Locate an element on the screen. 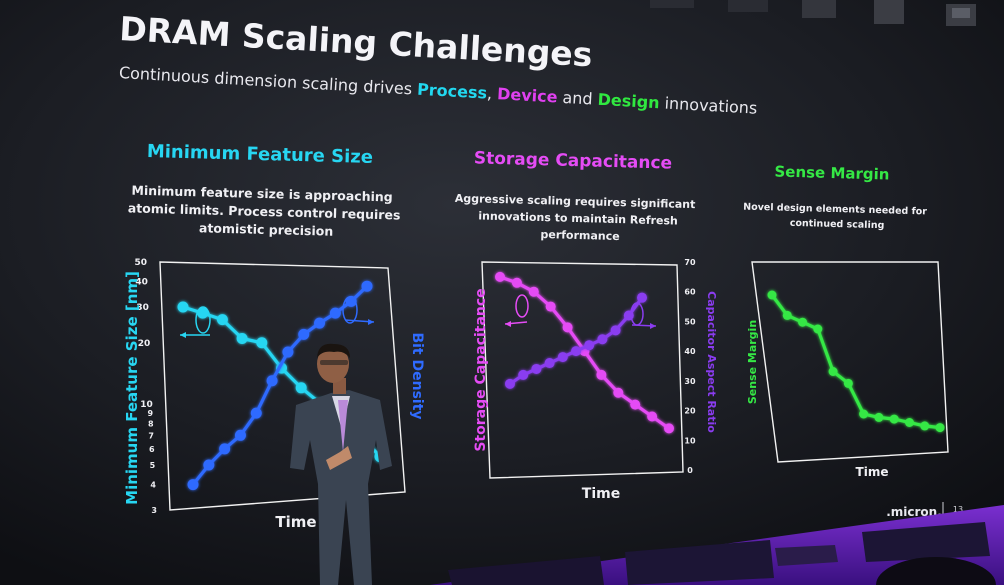 Image resolution: width=1004 pixels, height=585 pixels. feature-plot-frame is located at coordinates (282, 386).